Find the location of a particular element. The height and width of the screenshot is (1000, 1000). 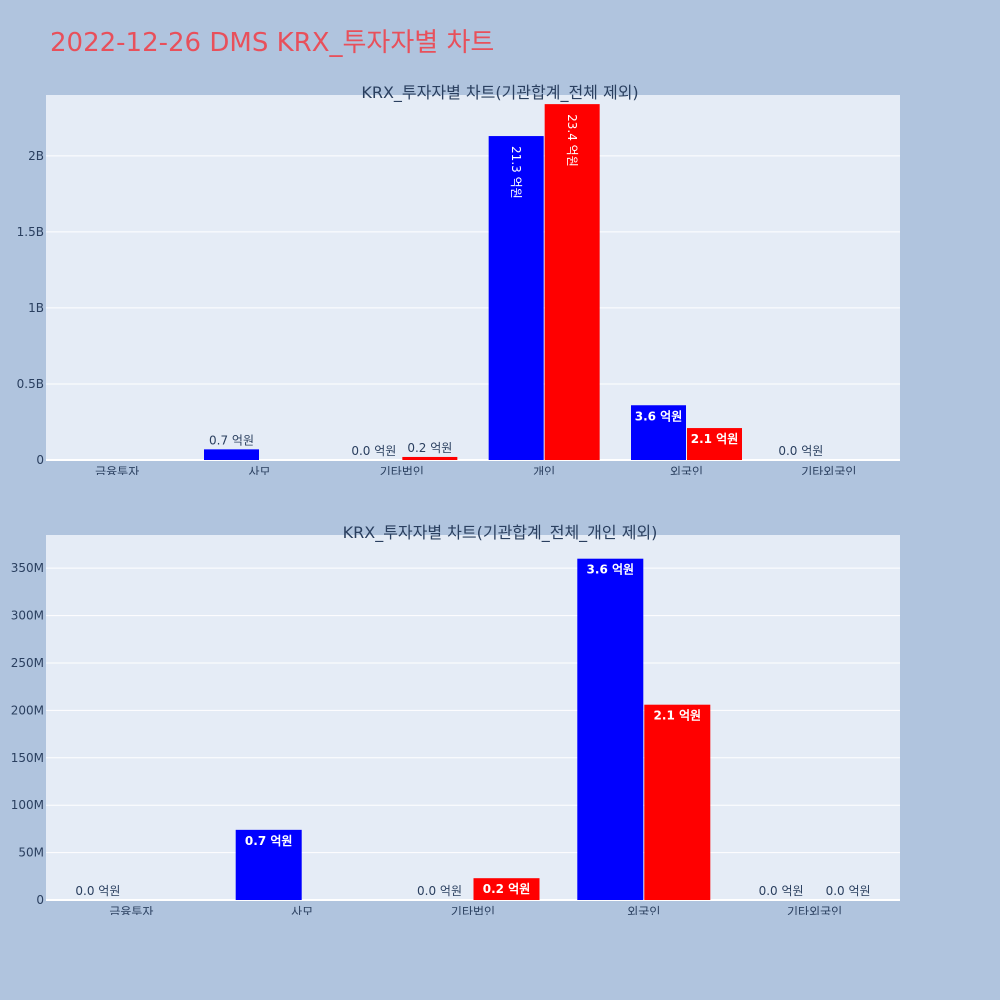

page-title: 2022-12-26 DMS KRX_투자자별 차트 is located at coordinates (272, 43).